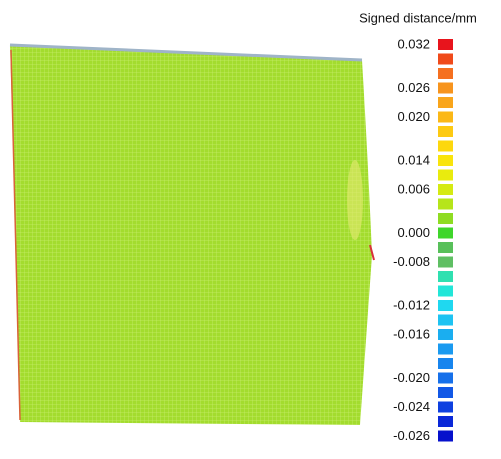 This screenshot has width=501, height=459. What do you see at coordinates (411, 435) in the screenshot?
I see `legend-label: -0.026` at bounding box center [411, 435].